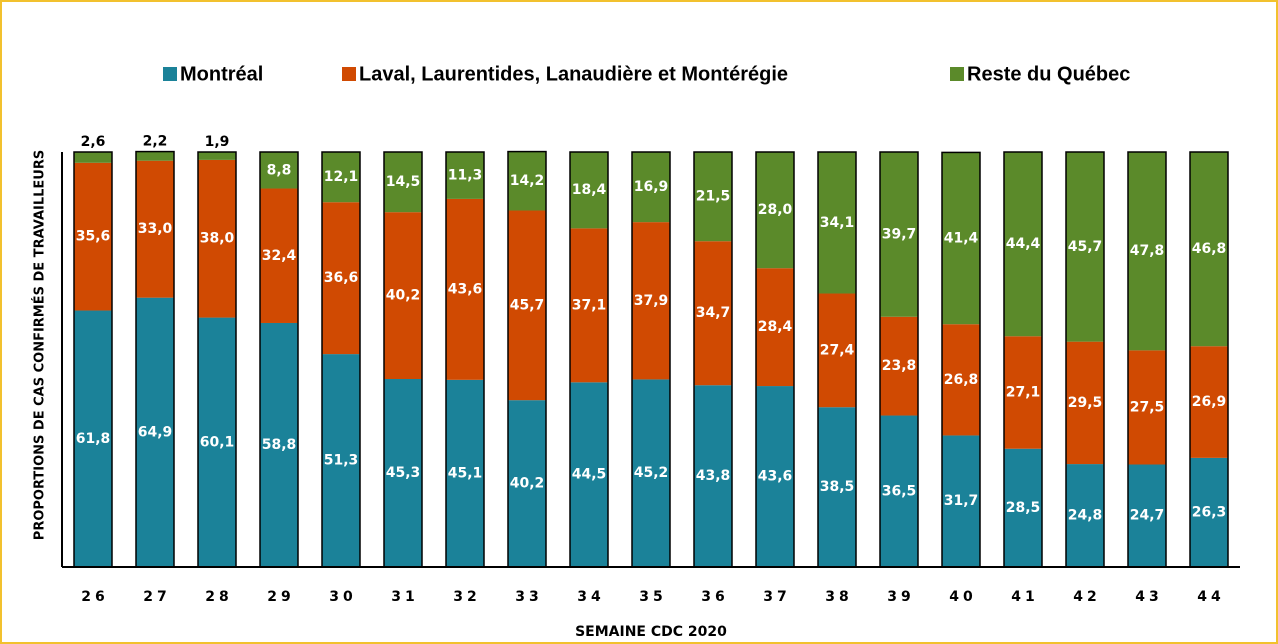 This screenshot has width=1278, height=644. What do you see at coordinates (651, 187) in the screenshot?
I see `data-label: 16,9` at bounding box center [651, 187].